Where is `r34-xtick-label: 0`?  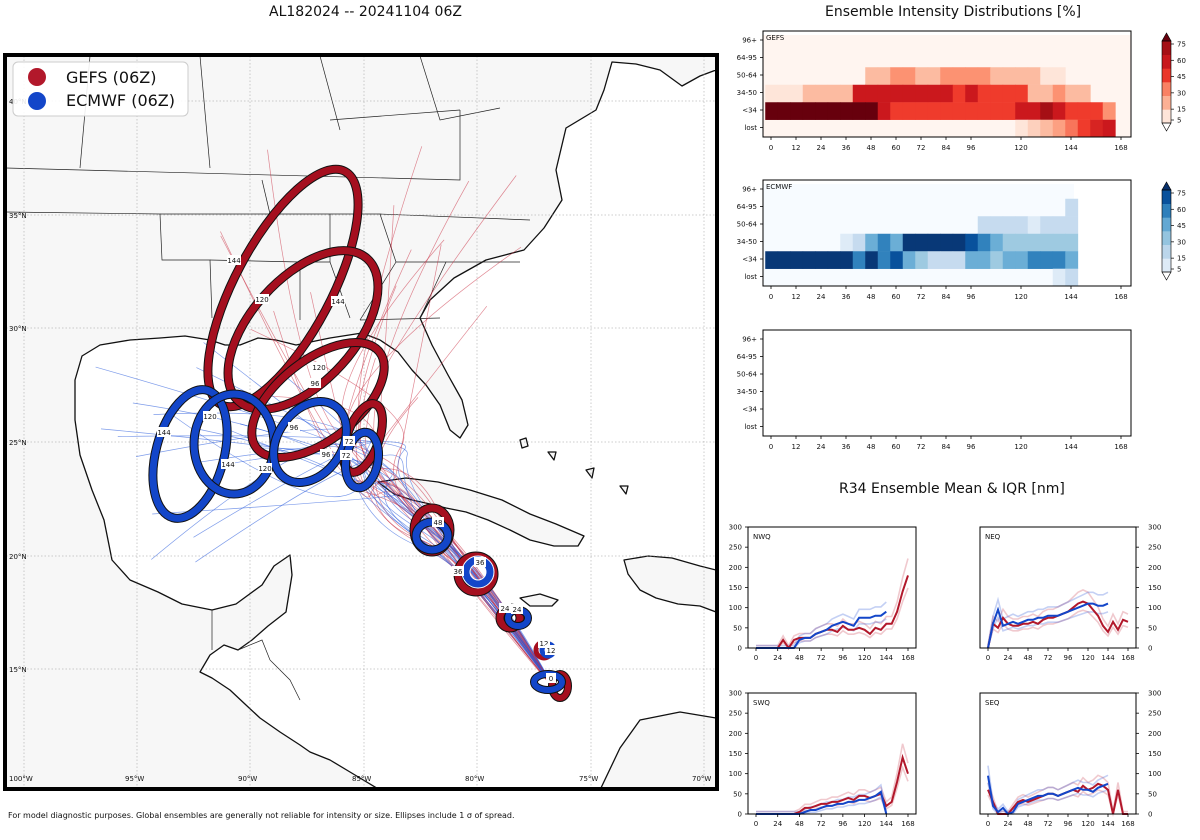
r34-xtick-label: 0 is located at coordinates (988, 824).